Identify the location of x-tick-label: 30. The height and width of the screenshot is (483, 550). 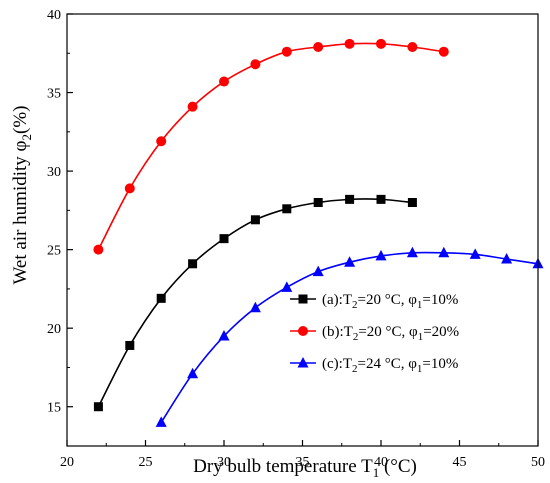
(224, 462).